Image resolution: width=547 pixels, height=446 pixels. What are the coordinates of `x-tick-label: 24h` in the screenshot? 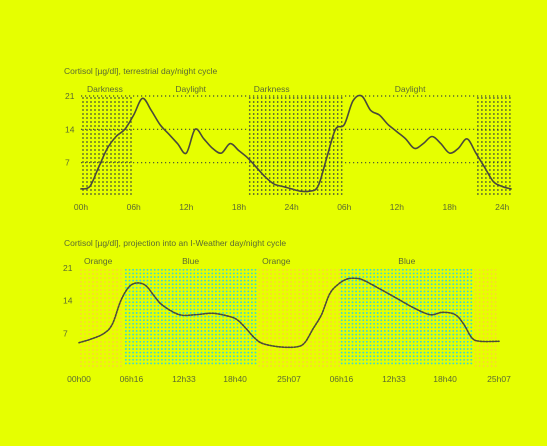 It's located at (292, 207).